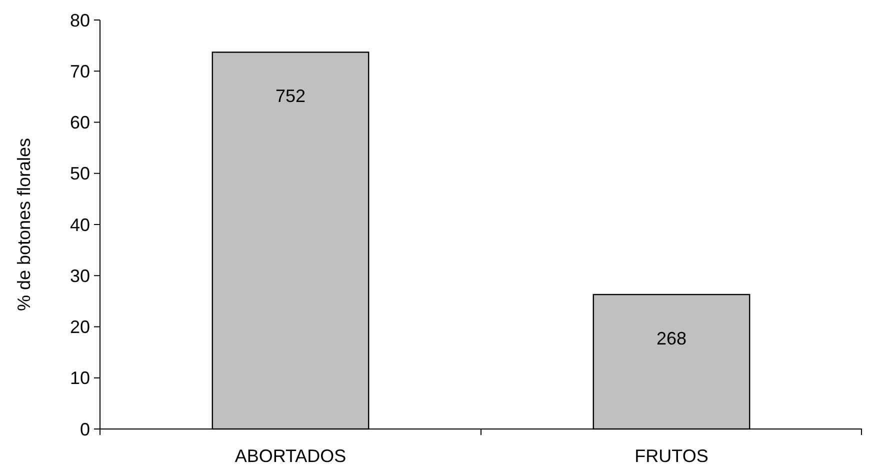 The height and width of the screenshot is (476, 878). I want to click on annotation: 268, so click(671, 338).